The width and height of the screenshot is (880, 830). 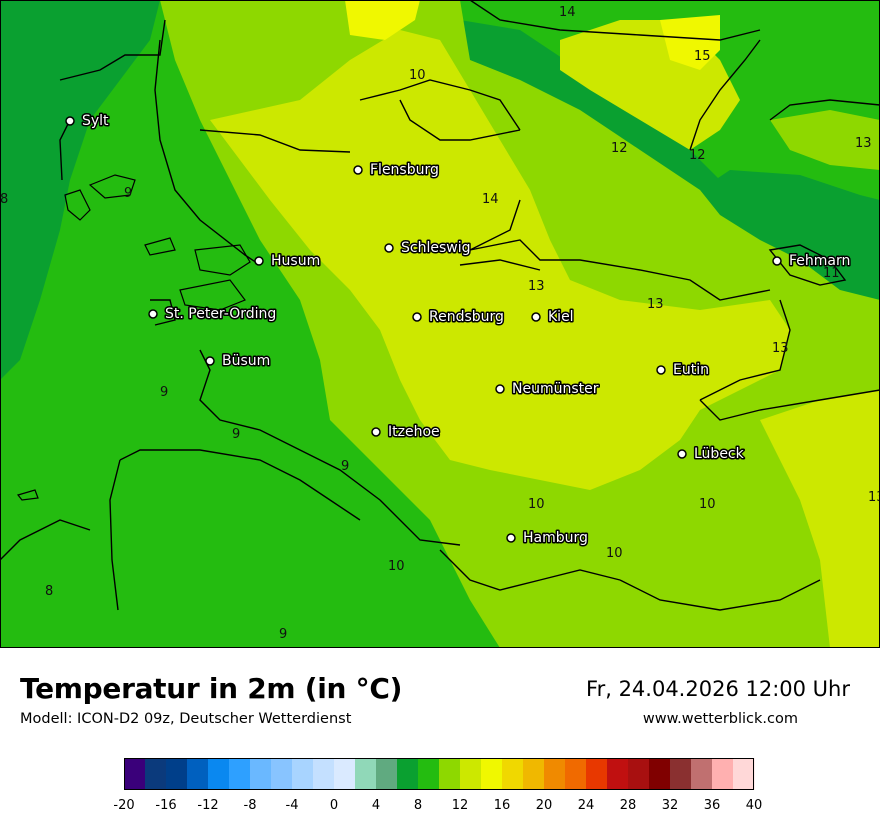 I want to click on legend-tick-label: 28, so click(x=628, y=805).